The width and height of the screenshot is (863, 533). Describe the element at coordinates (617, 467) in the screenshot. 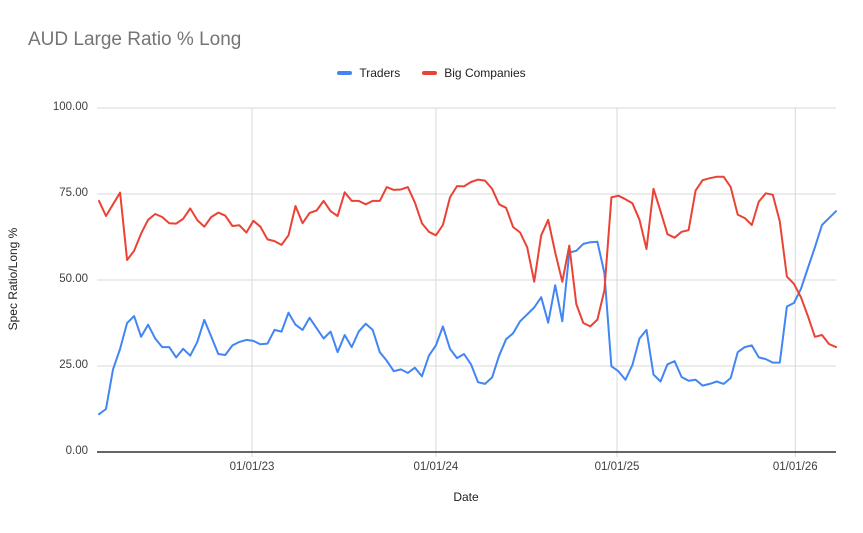

I see `x-tick-label: 01/01/25` at that location.